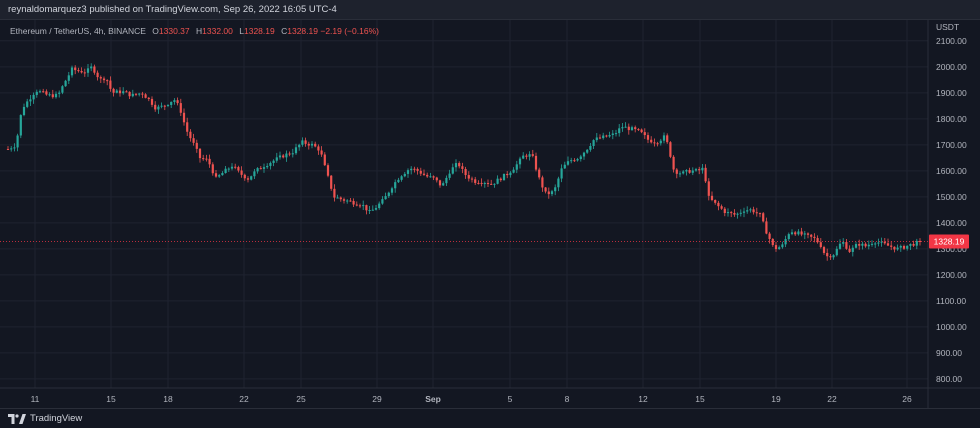  What do you see at coordinates (35, 399) in the screenshot?
I see `x-tick-label: 11` at bounding box center [35, 399].